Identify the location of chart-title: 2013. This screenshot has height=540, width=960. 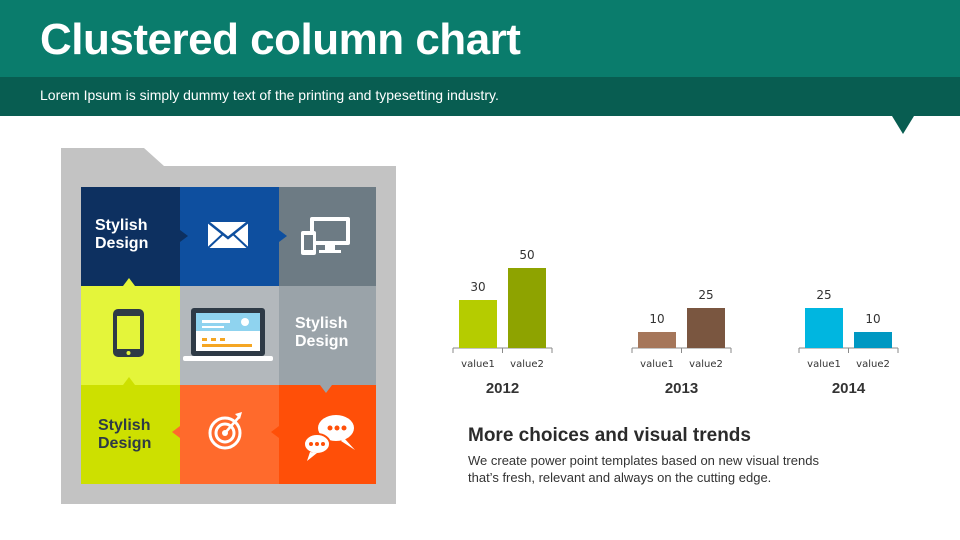
(681, 388).